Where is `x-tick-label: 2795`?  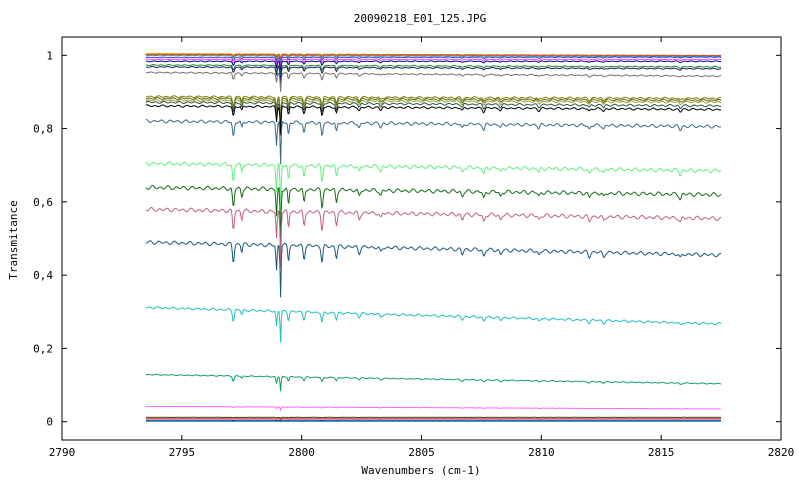 x-tick-label: 2795 is located at coordinates (182, 452).